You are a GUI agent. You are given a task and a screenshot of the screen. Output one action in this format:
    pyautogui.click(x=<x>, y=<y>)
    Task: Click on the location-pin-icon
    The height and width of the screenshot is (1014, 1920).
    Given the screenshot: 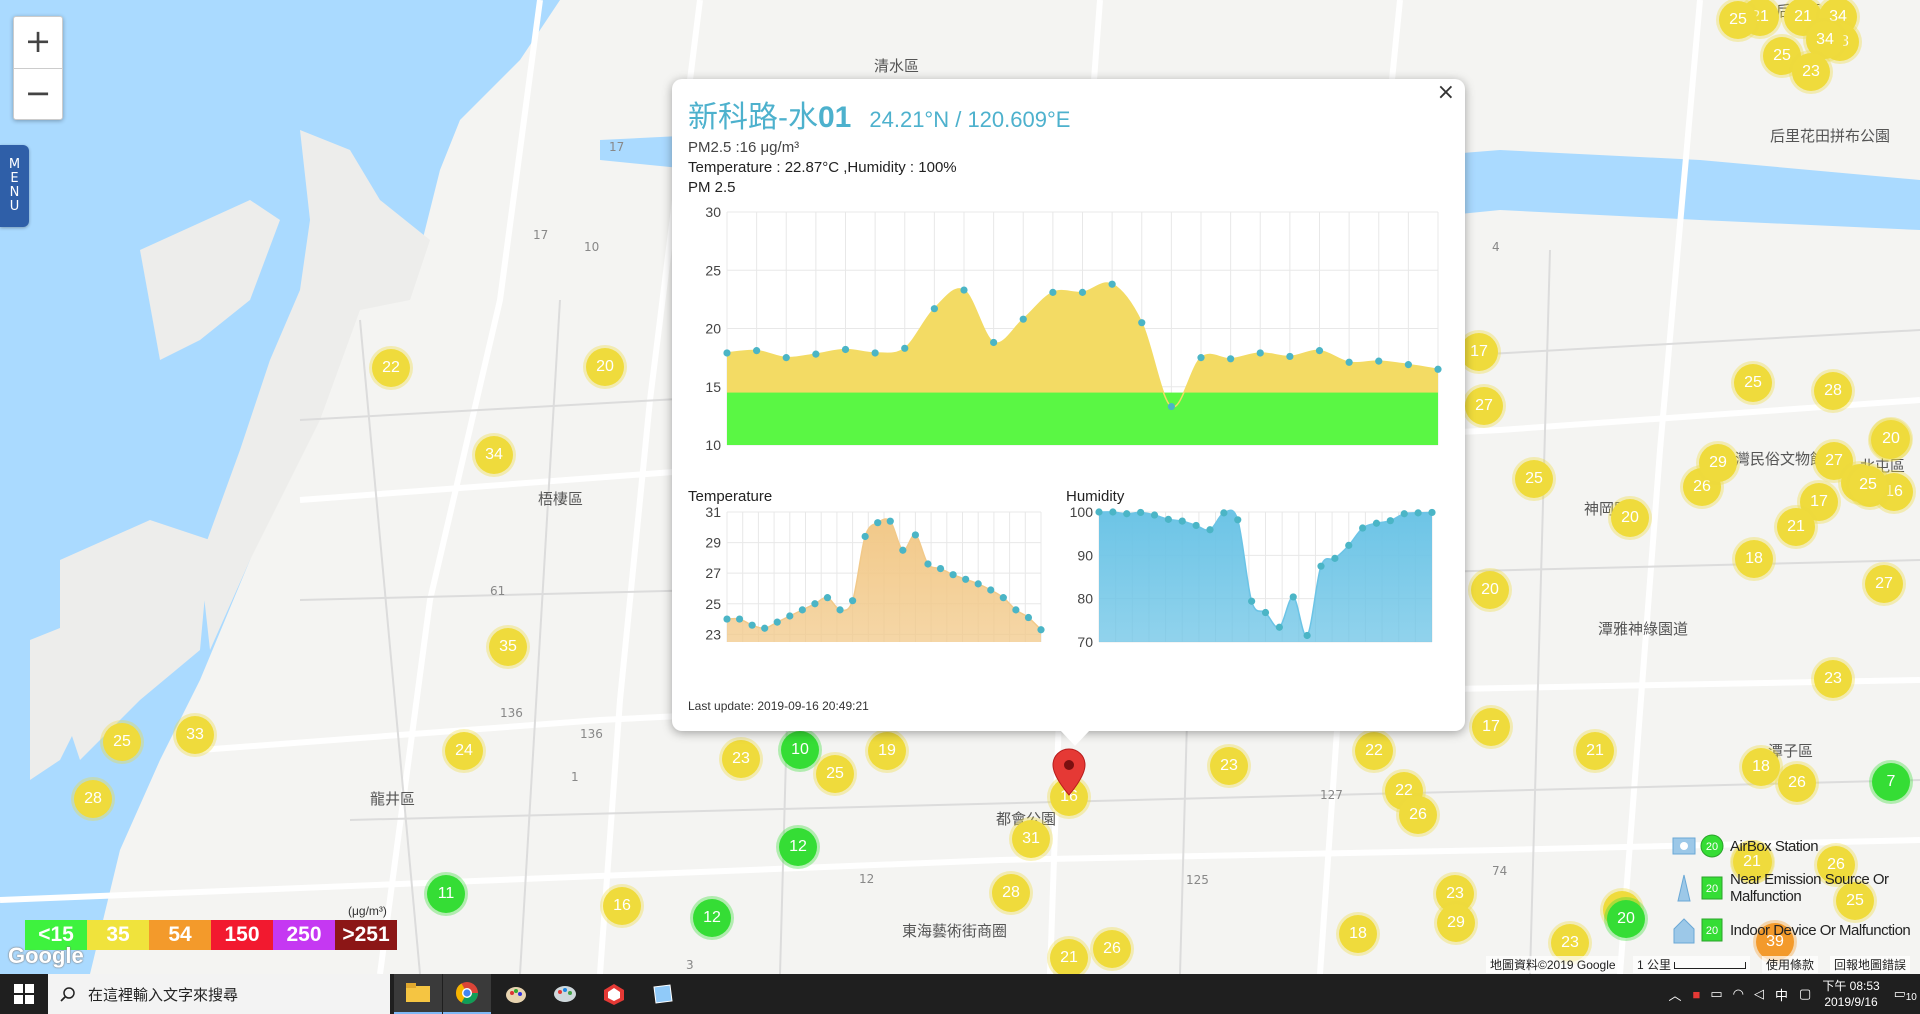 What is the action you would take?
    pyautogui.click(x=1069, y=772)
    